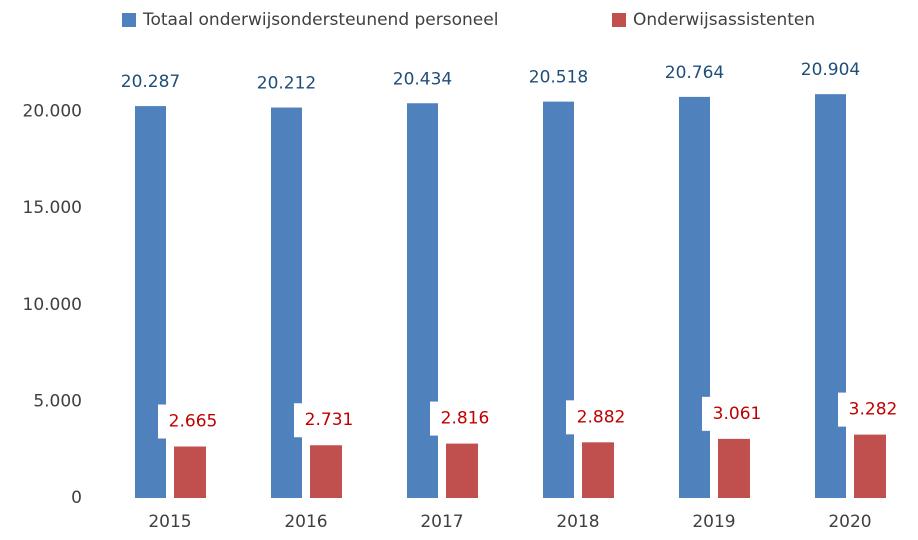 This screenshot has width=918, height=540. What do you see at coordinates (422, 79) in the screenshot?
I see `data-label: 20.434` at bounding box center [422, 79].